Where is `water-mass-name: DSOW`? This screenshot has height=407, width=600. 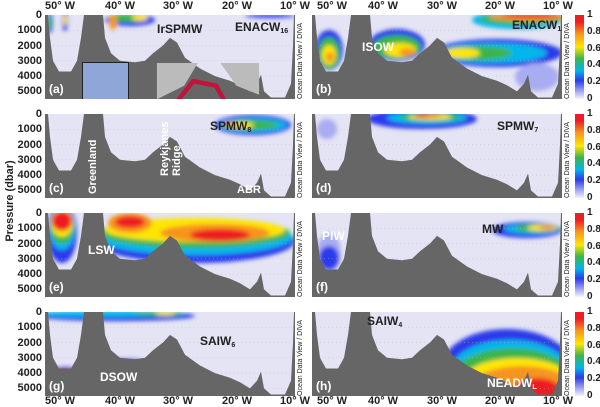
water-mass-name: DSOW is located at coordinates (119, 377).